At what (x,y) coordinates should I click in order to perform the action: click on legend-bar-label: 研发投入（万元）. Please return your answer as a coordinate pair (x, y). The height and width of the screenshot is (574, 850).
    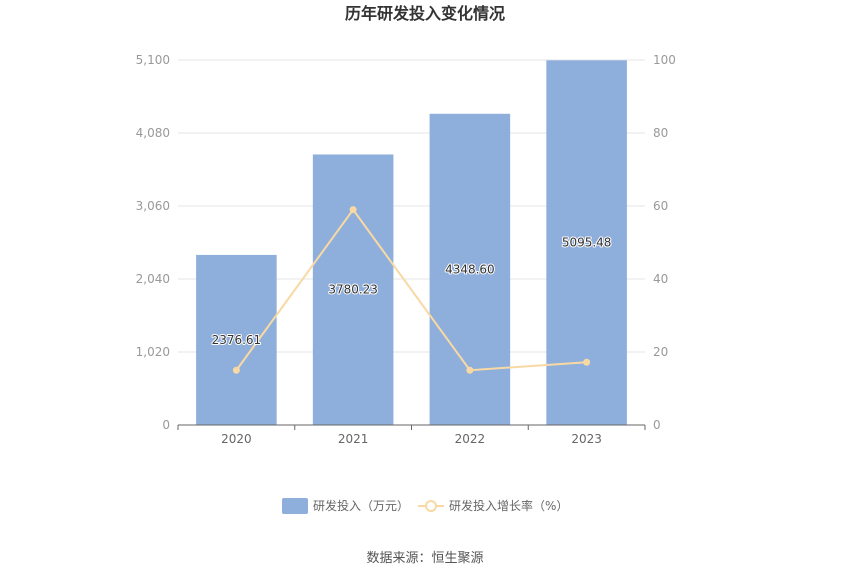
    Looking at the image, I should click on (361, 505).